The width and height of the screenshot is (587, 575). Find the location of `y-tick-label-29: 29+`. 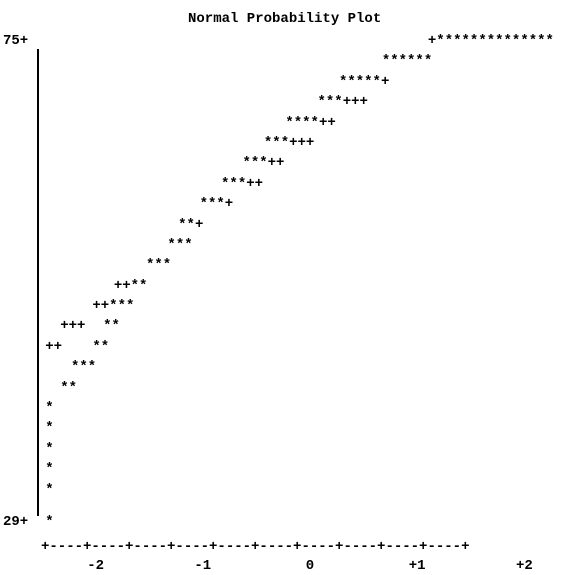

y-tick-label-29: 29+ is located at coordinates (16, 522).